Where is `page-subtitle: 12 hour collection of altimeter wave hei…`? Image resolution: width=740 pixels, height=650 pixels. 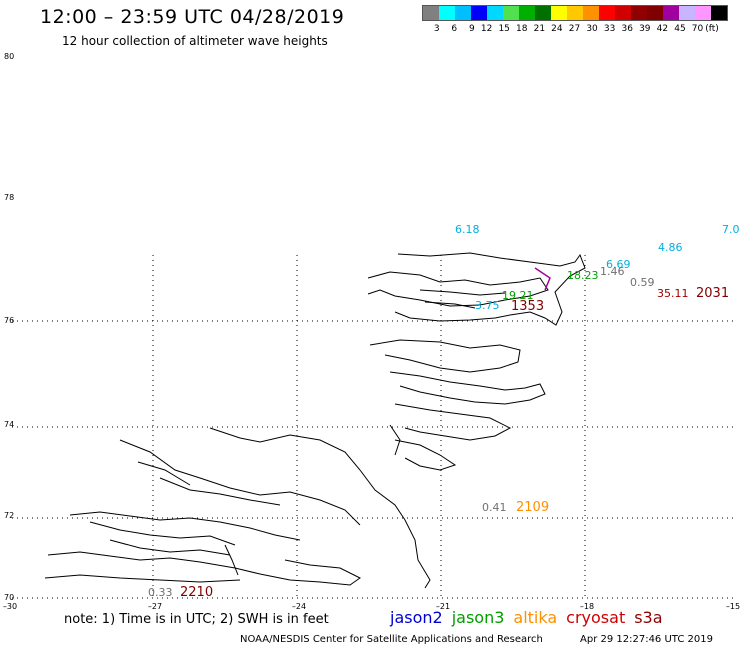
page-subtitle: 12 hour collection of altimeter wave hei… is located at coordinates (195, 41).